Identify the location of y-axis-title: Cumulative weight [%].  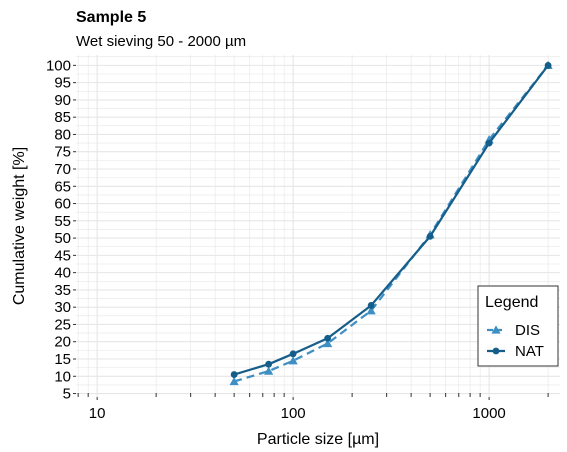
(19, 226).